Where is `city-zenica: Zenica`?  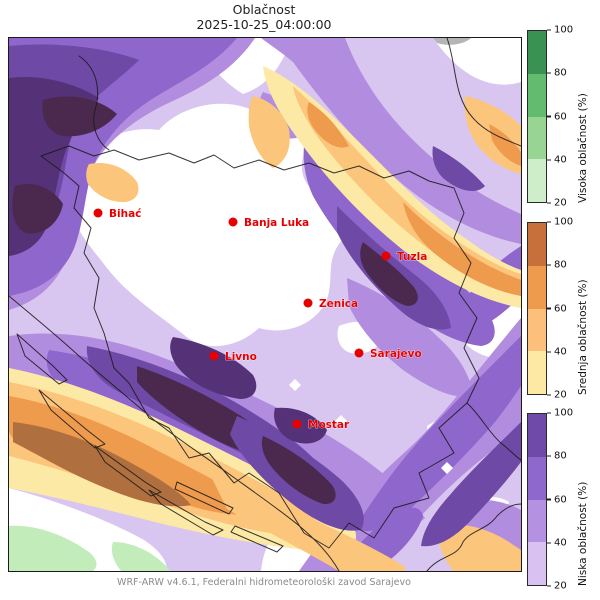
city-zenica: Zenica is located at coordinates (330, 304).